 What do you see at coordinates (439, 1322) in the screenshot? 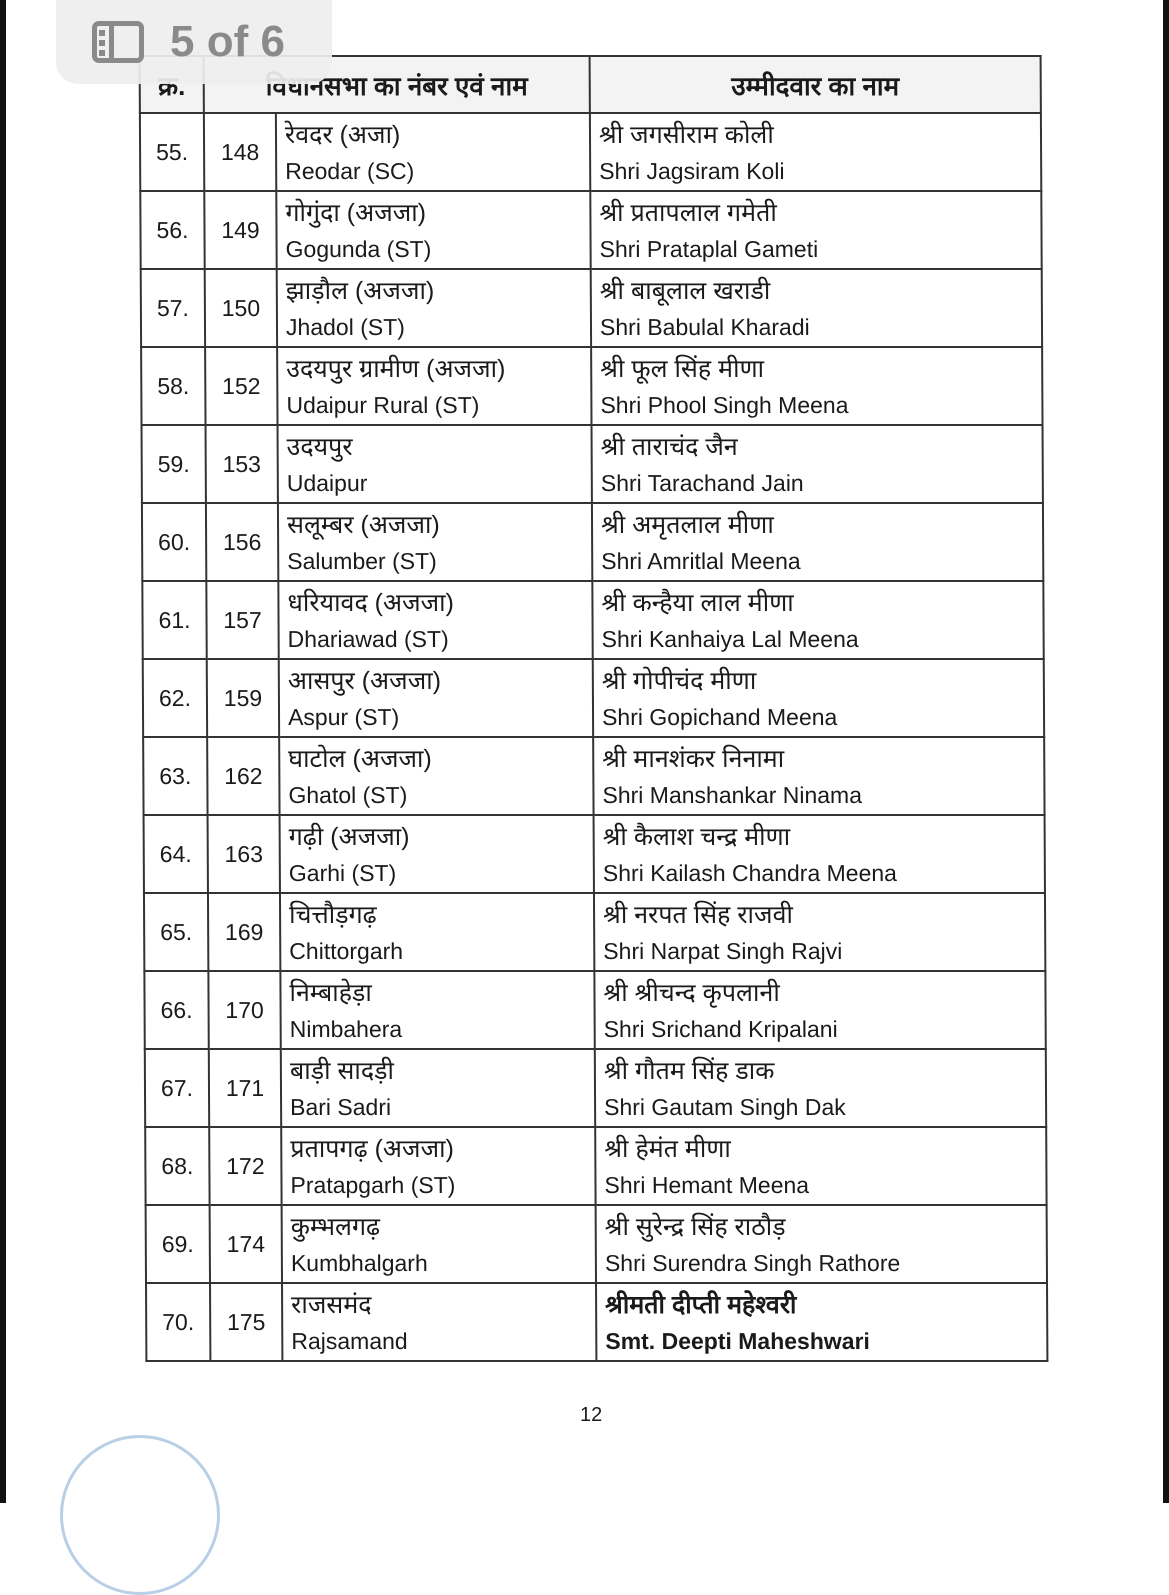
I see `constituency-name: राजसमंद Rajsamand` at bounding box center [439, 1322].